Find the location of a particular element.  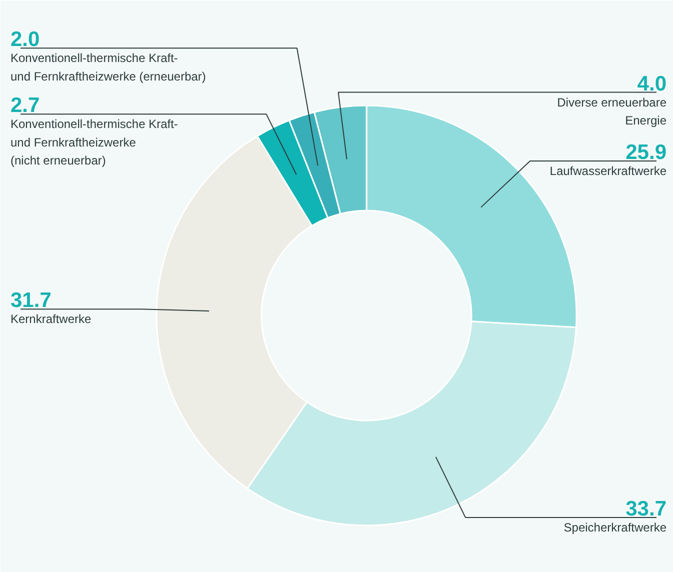

data-label: 2.7 is located at coordinates (25, 106).